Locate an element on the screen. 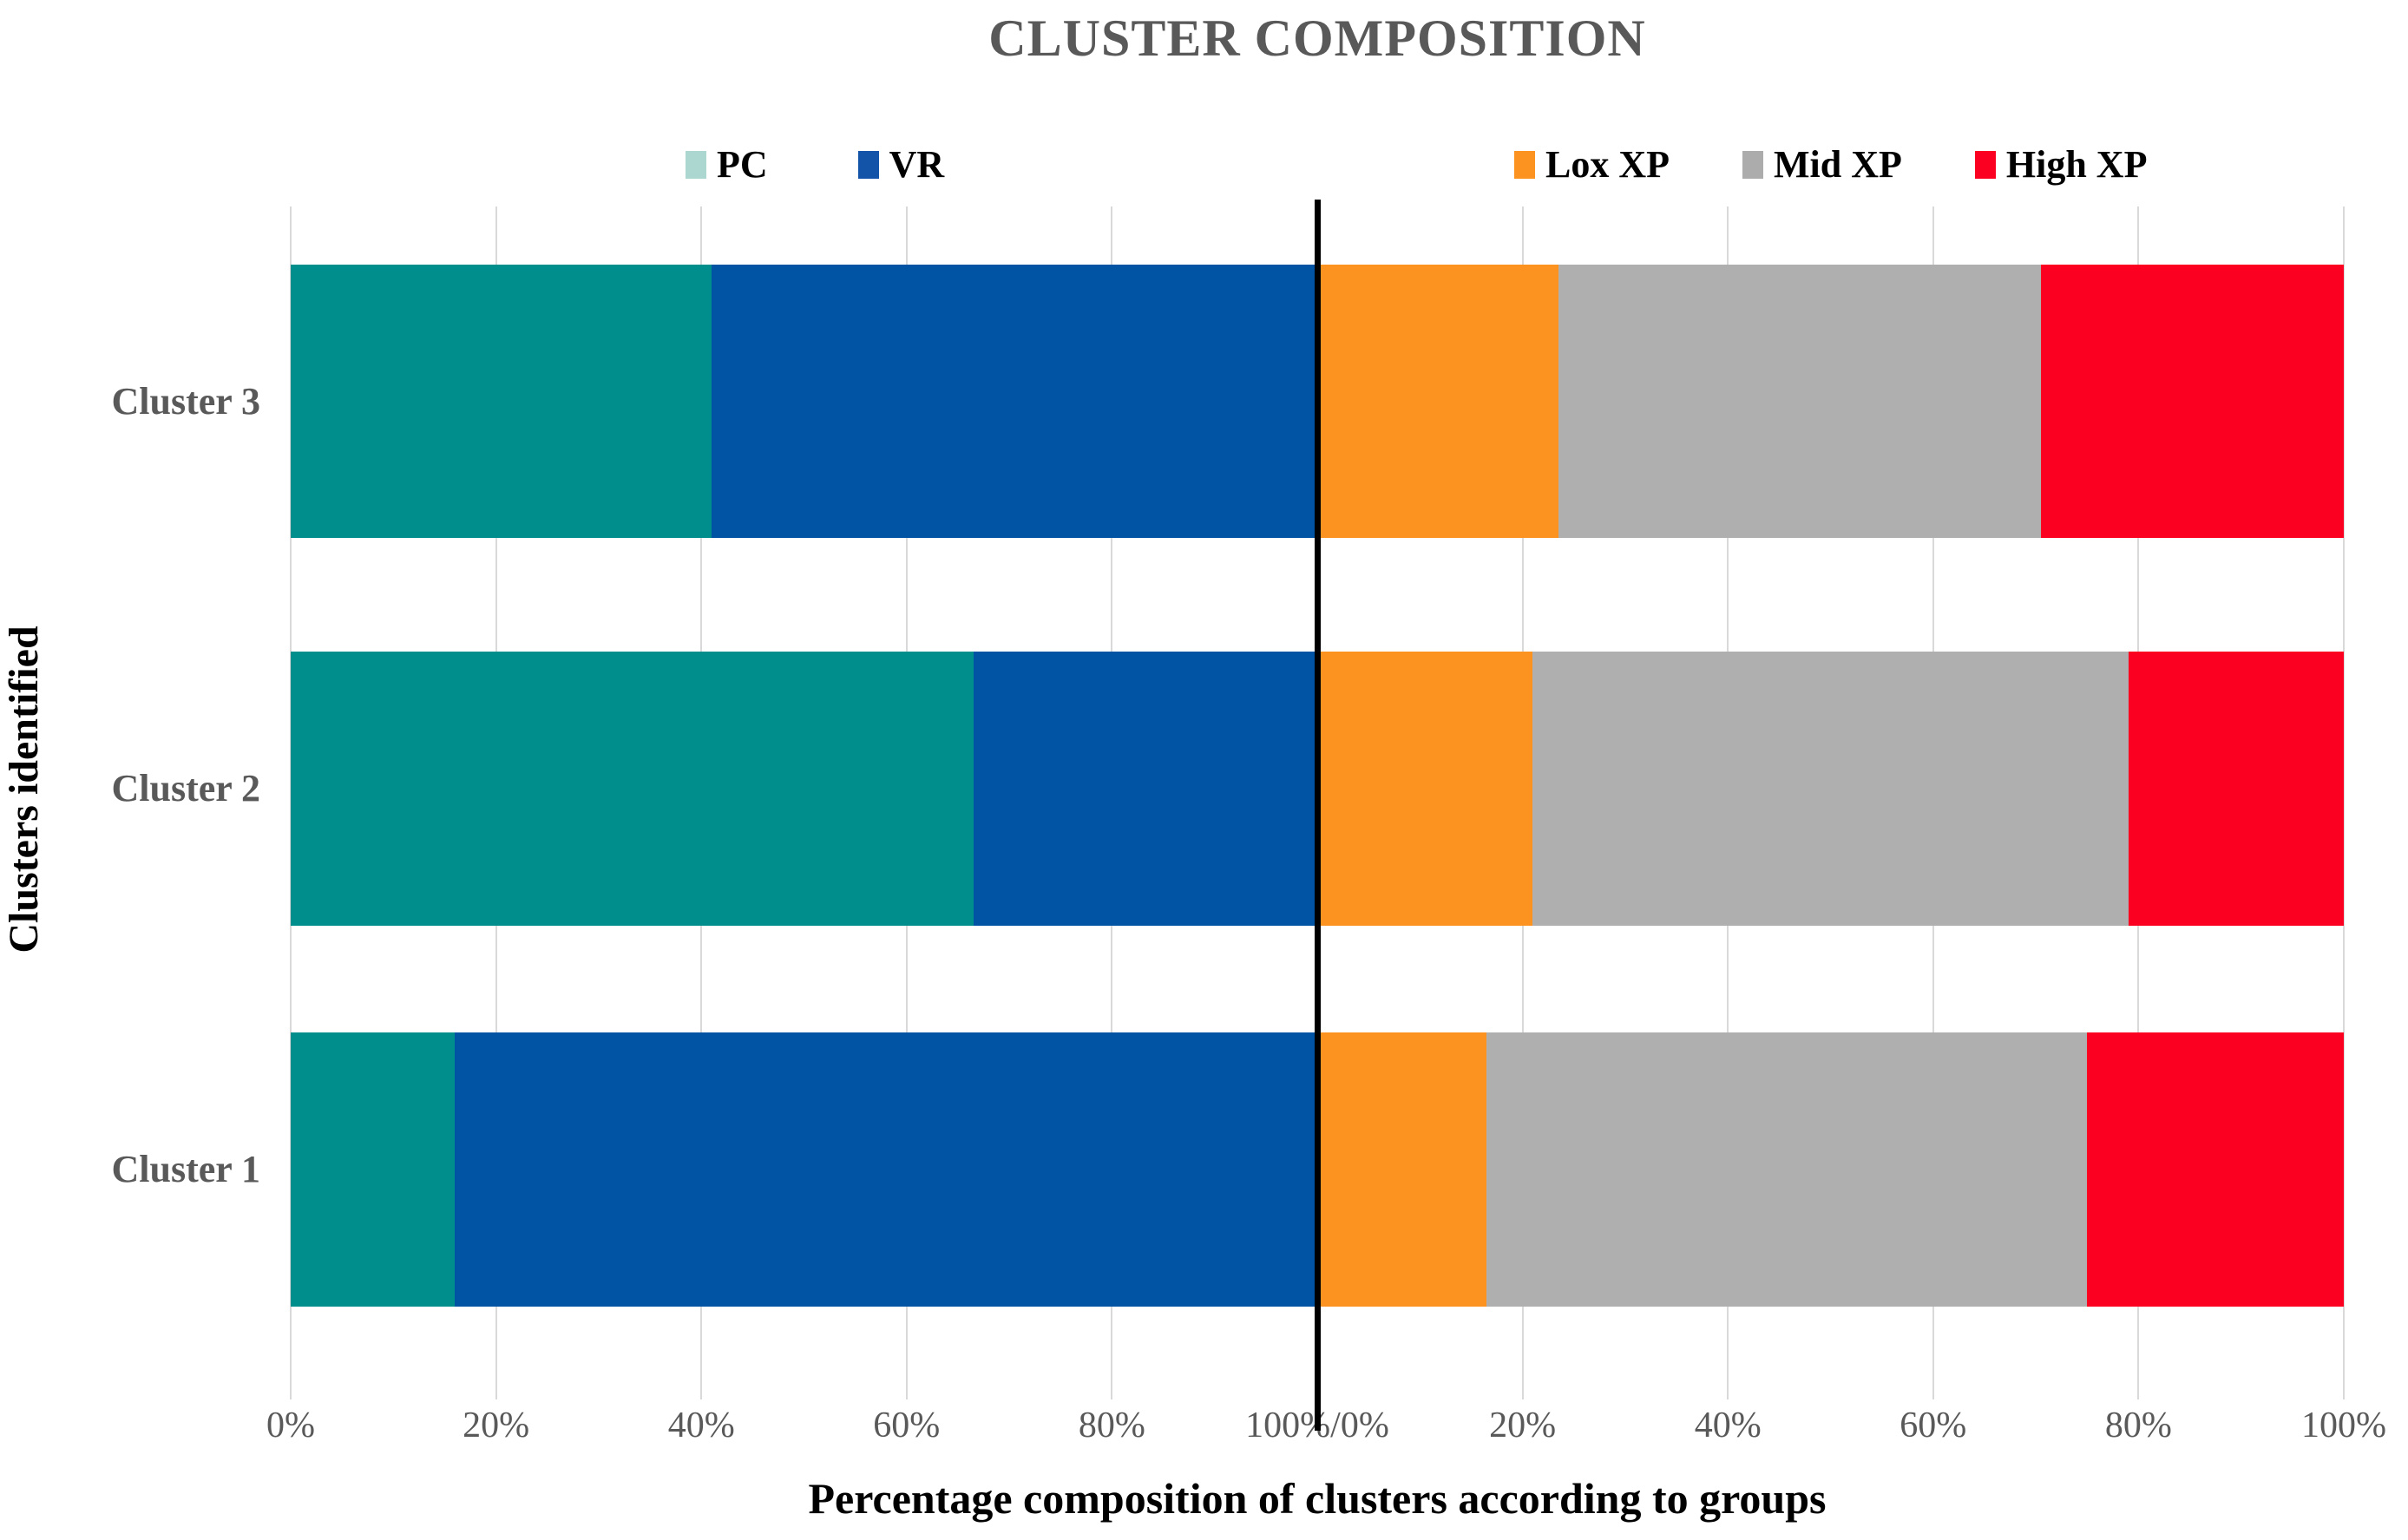 This screenshot has width=2408, height=1540. legend-item-mid-xp: Mid XP is located at coordinates (1822, 165).